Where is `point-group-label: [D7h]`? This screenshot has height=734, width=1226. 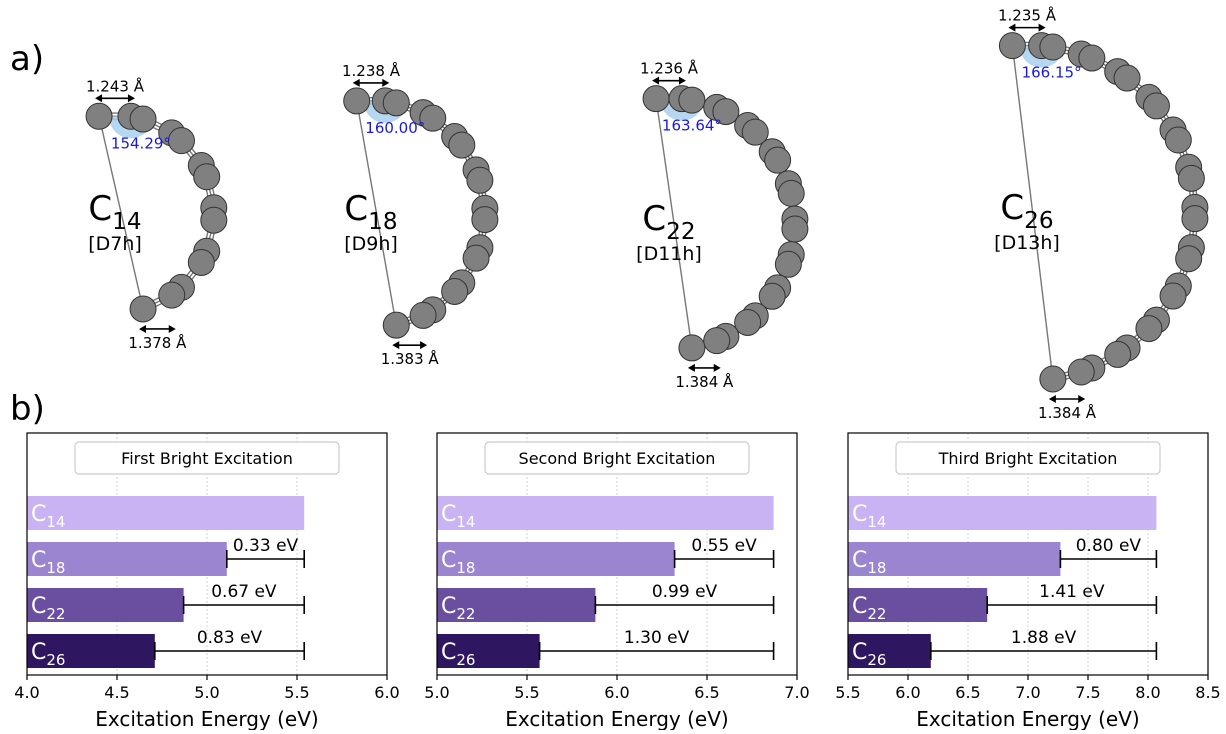 point-group-label: [D7h] is located at coordinates (115, 244).